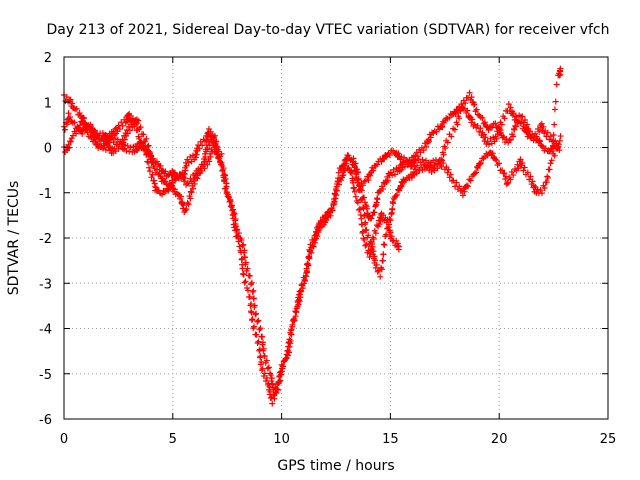 The height and width of the screenshot is (480, 640). I want to click on y-tick-label: -6, so click(45, 420).